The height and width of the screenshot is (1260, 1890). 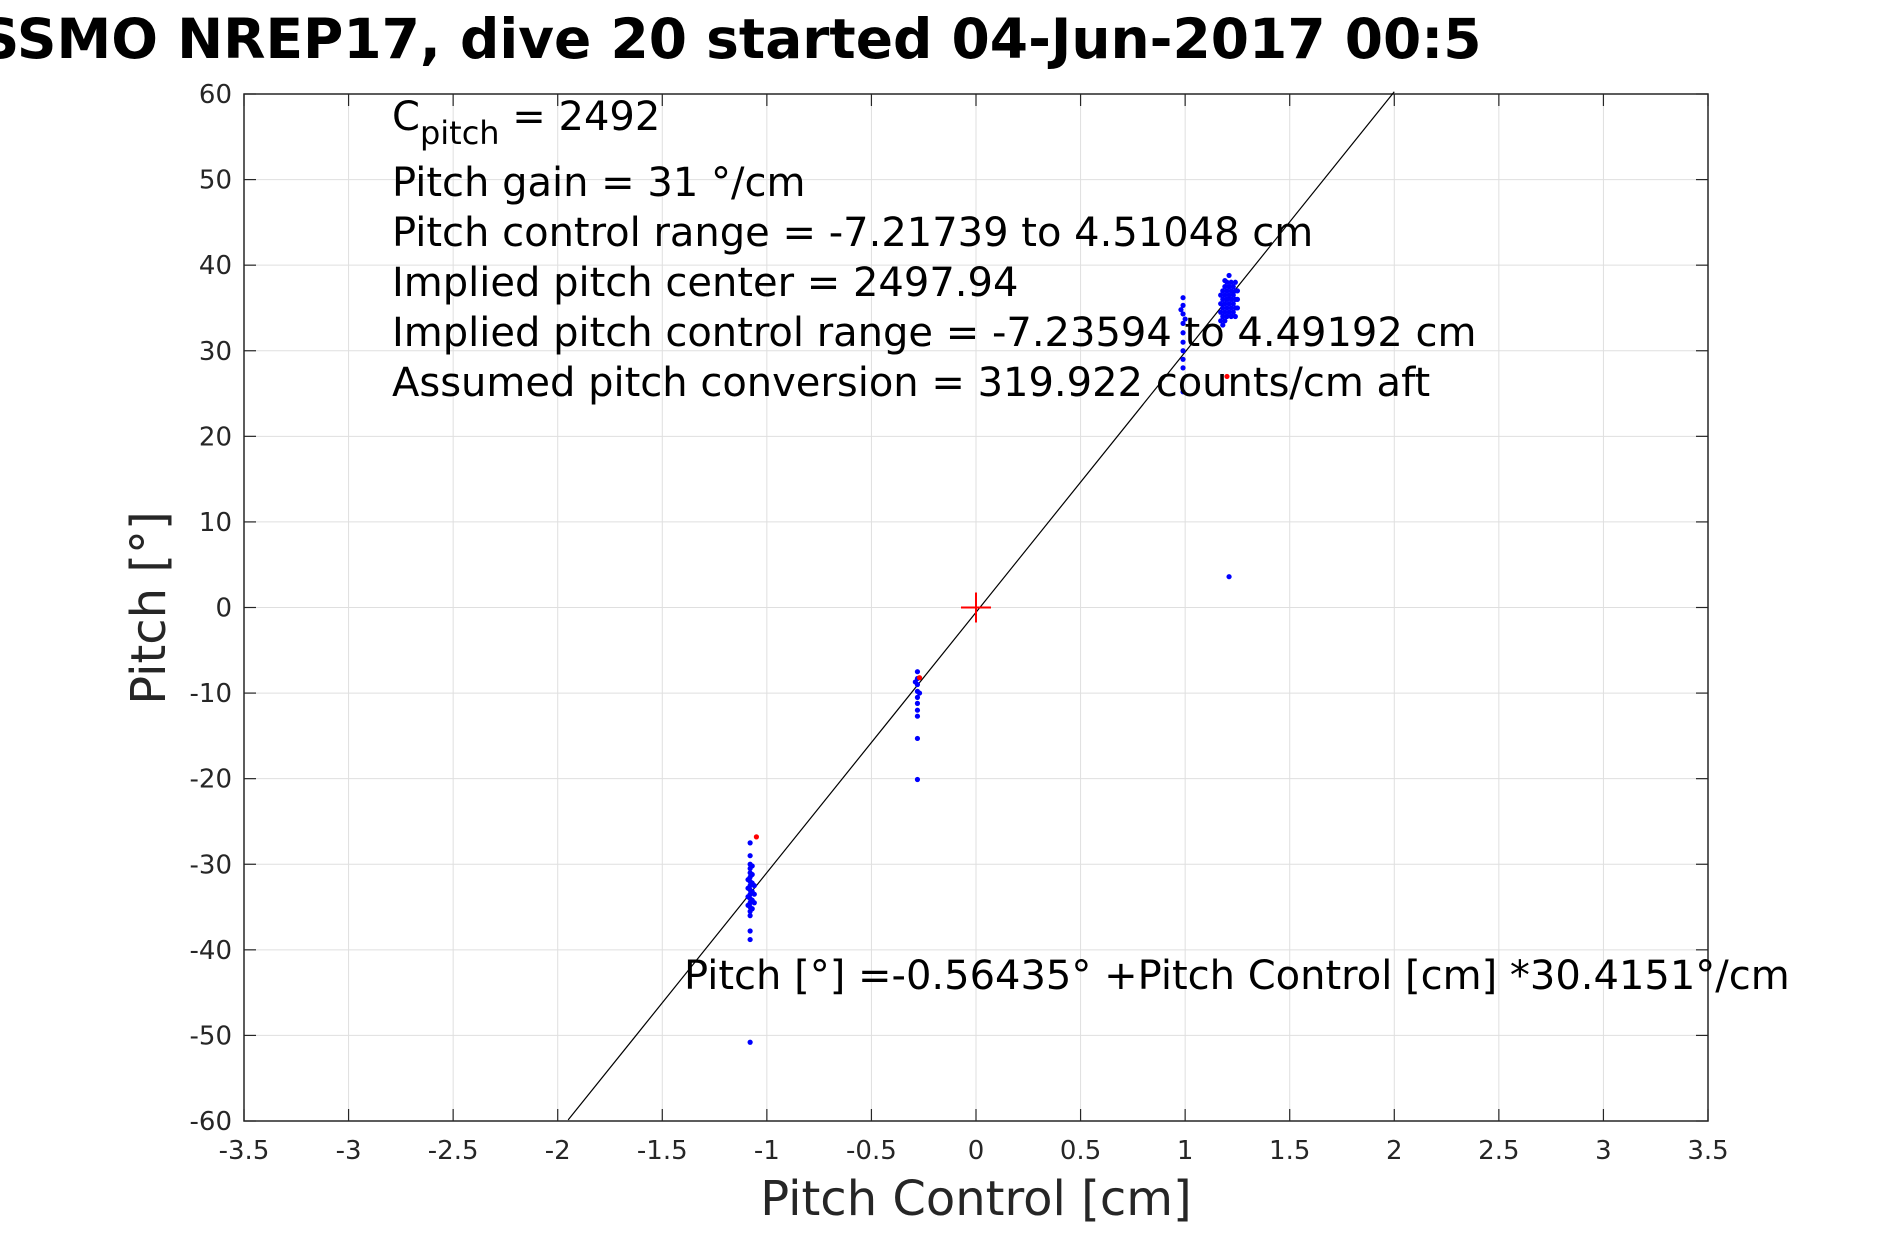 I want to click on cpitch-prefix: C, so click(x=406, y=117).